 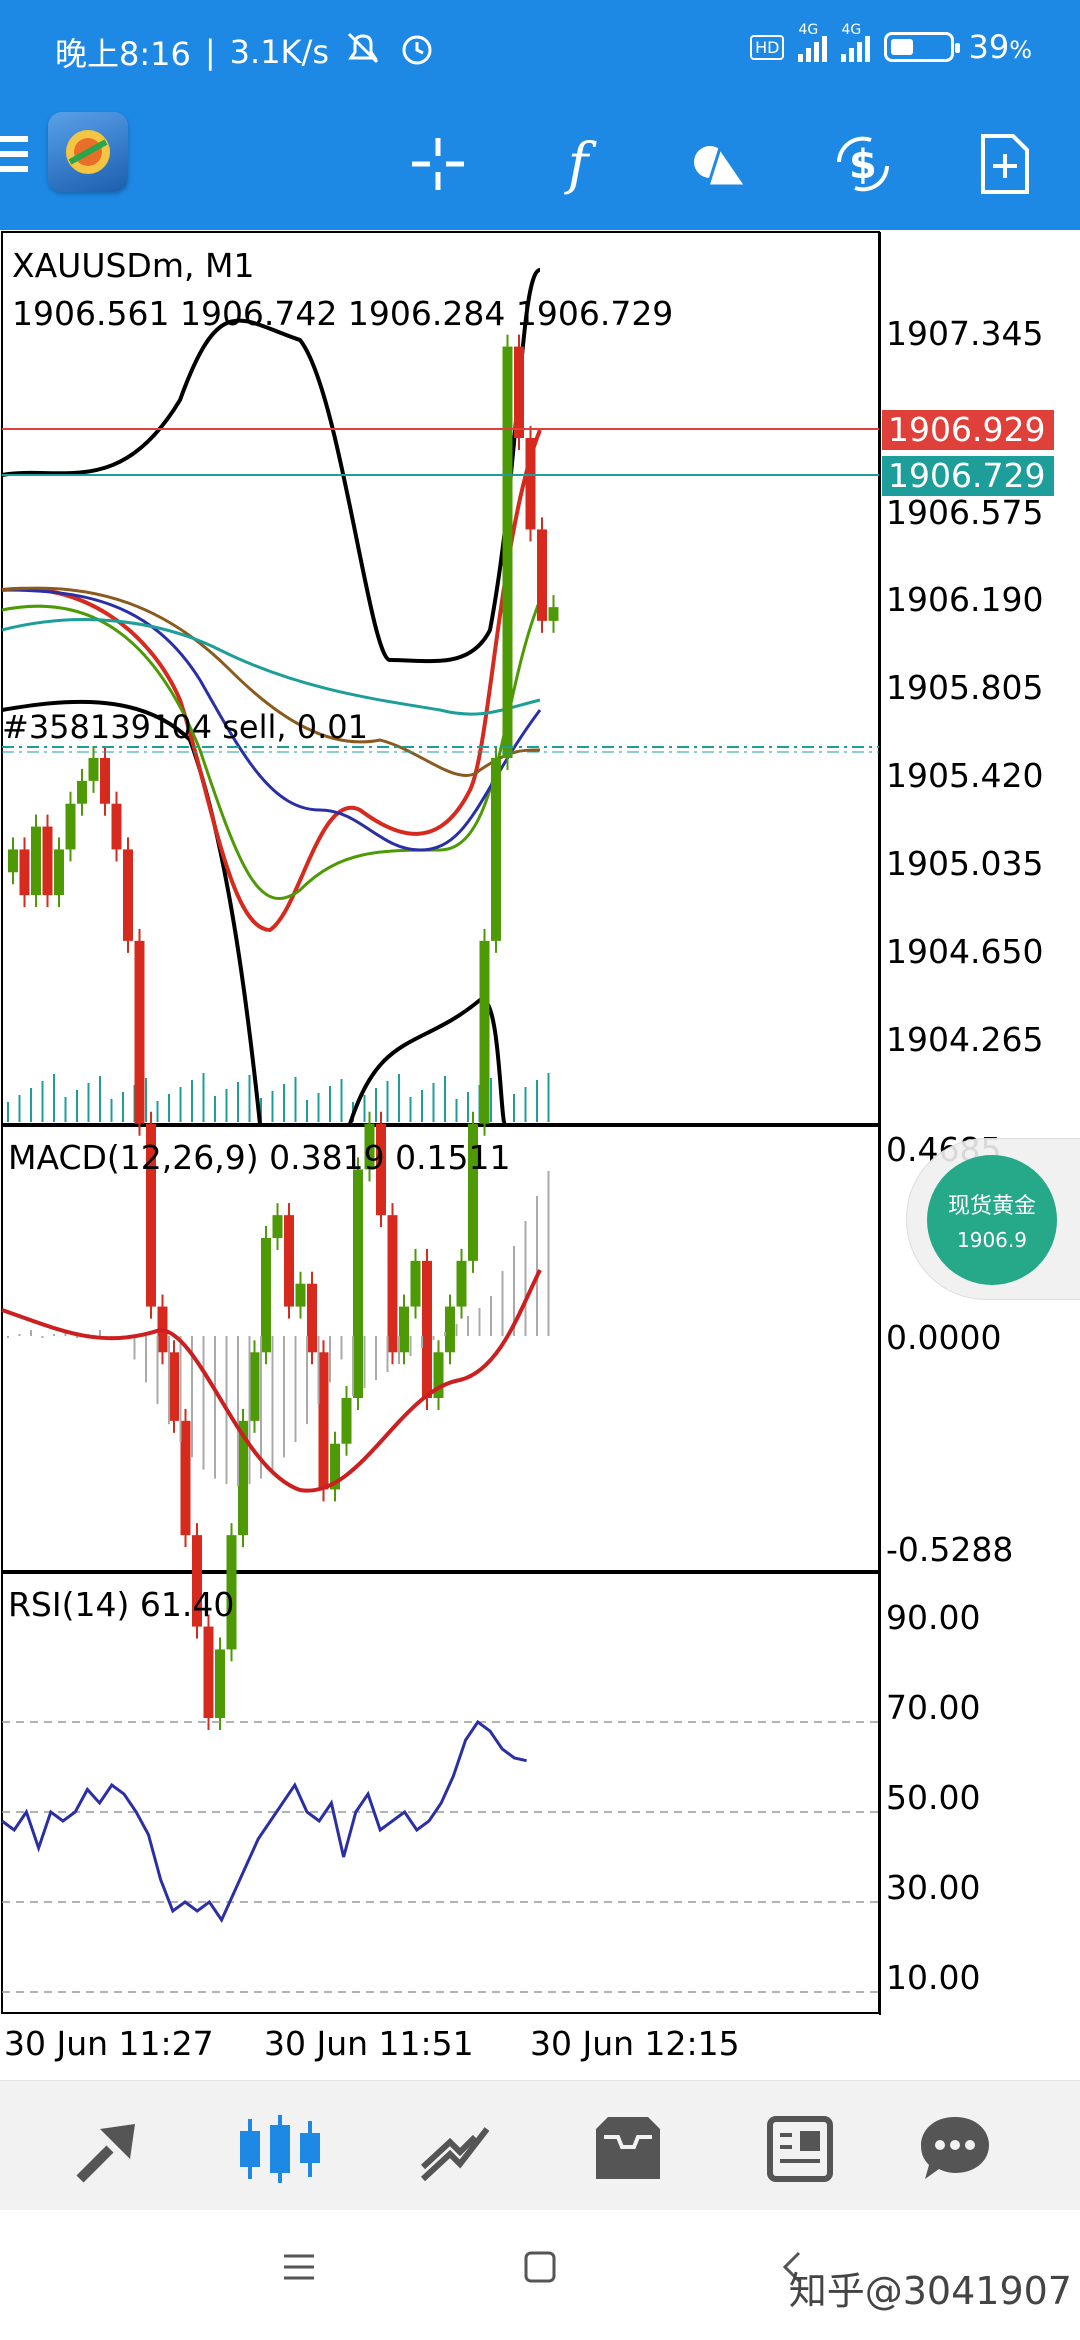 I want to click on price-tick: 1904.650, so click(x=965, y=951).